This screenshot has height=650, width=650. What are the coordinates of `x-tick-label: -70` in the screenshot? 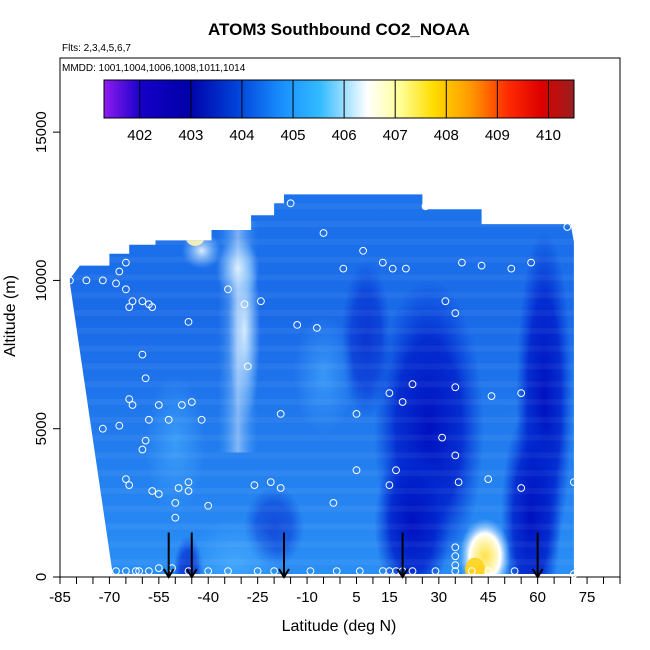 It's located at (110, 597).